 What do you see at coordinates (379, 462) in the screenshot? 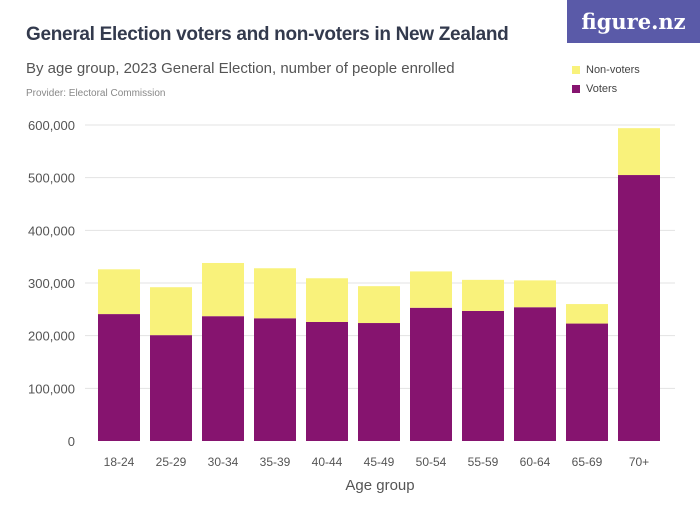
I see `x-tick-label: 45-49` at bounding box center [379, 462].